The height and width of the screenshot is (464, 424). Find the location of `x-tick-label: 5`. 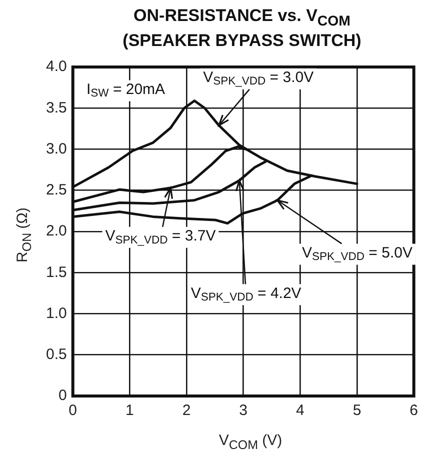

x-tick-label: 5 is located at coordinates (357, 411).